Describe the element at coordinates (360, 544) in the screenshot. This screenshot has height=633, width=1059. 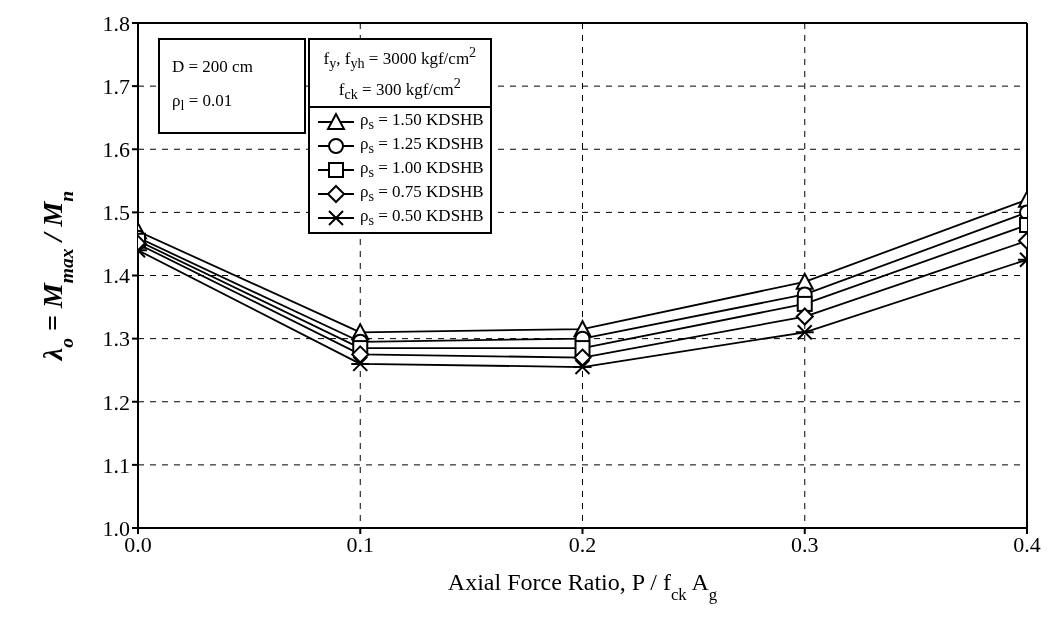
I see `x-tick-label: 0.1` at that location.